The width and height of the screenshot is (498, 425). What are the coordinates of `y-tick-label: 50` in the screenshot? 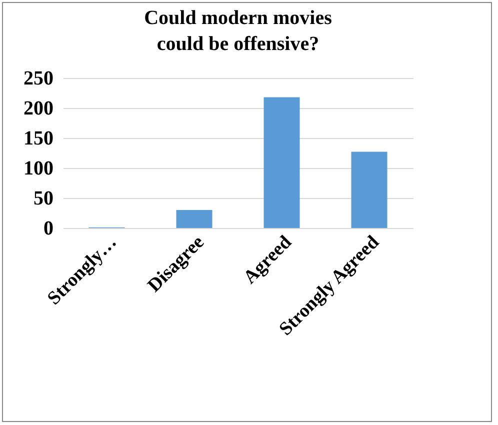 It's located at (44, 199).